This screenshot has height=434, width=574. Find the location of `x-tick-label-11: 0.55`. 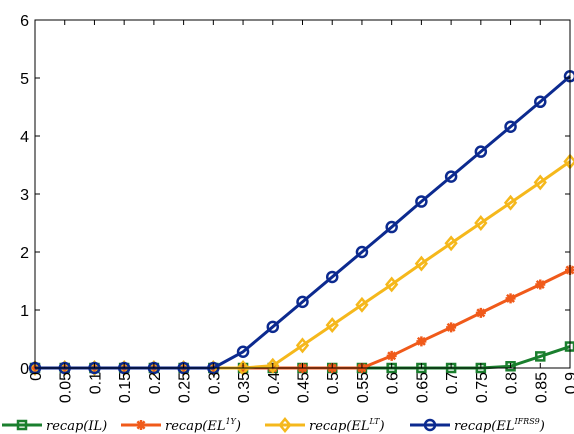

x-tick-label-11: 0.55 is located at coordinates (363, 387).